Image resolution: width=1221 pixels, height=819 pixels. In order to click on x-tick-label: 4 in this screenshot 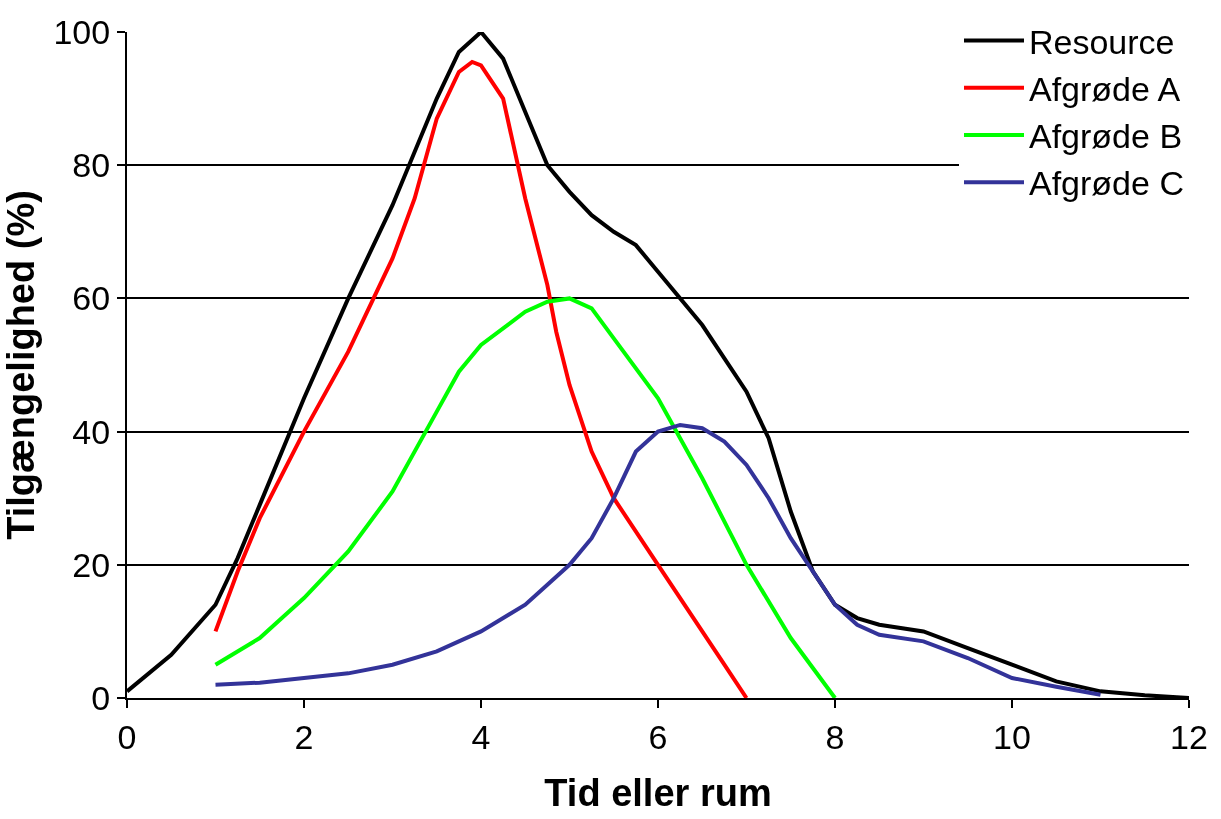, I will do `click(481, 736)`.